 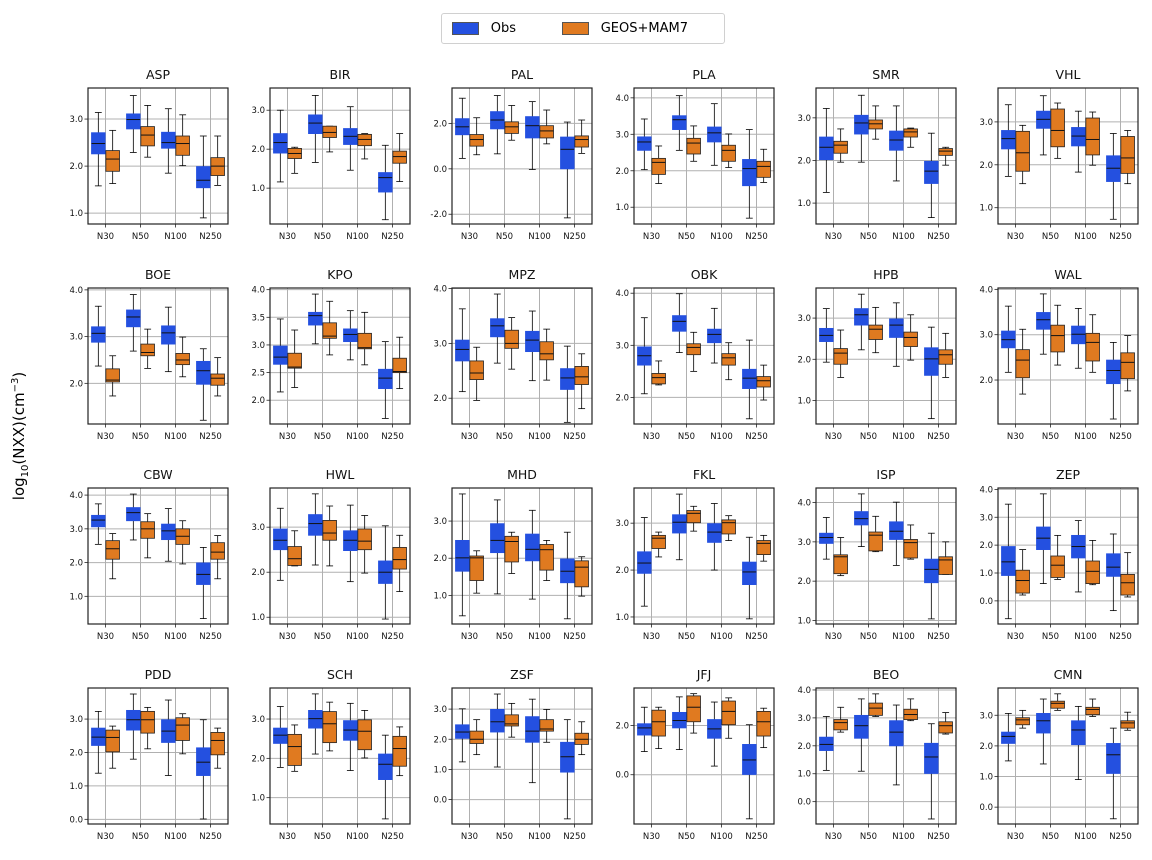 What do you see at coordinates (877, 754) in the screenshot?
I see `panel-beo: 0.0 1.0 2.0 3.0 4.0 N30 N50 N100 N250 BEO` at bounding box center [877, 754].